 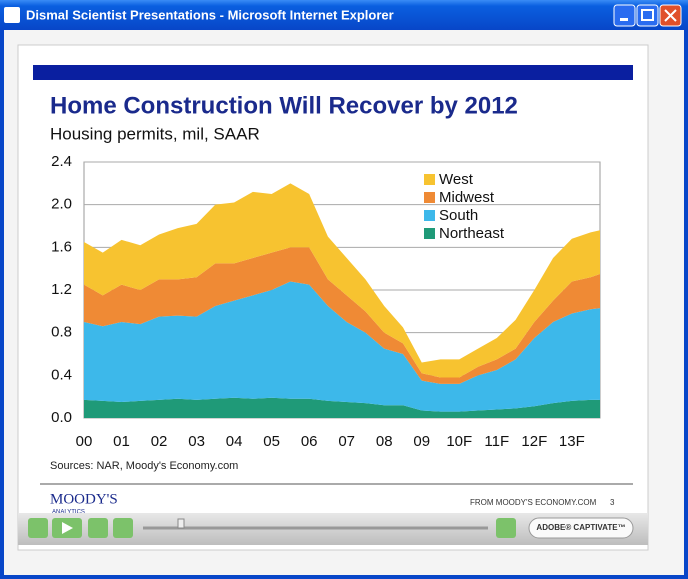 What do you see at coordinates (61, 161) in the screenshot?
I see `y-tick-label: 2.4` at bounding box center [61, 161].